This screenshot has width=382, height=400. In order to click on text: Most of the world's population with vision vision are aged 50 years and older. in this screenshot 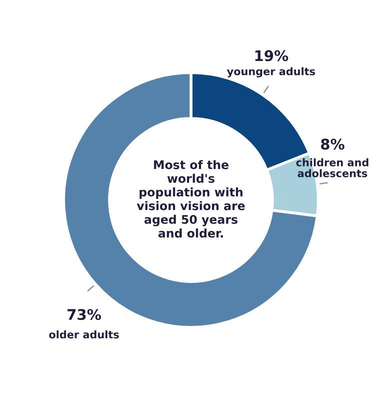, I will do `click(190, 199)`.